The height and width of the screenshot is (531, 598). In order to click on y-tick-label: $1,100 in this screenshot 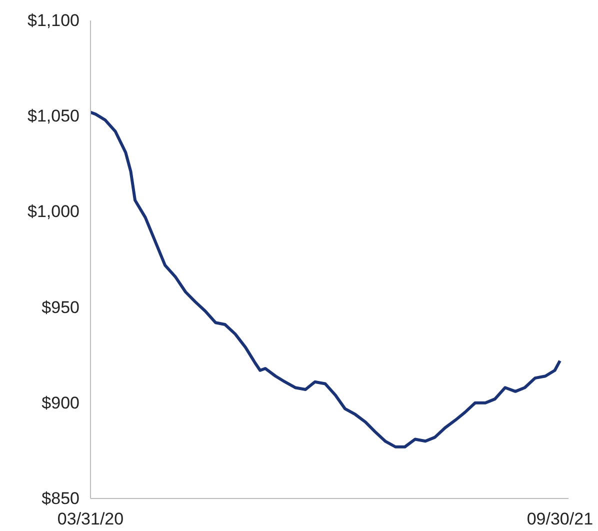, I will do `click(54, 20)`.